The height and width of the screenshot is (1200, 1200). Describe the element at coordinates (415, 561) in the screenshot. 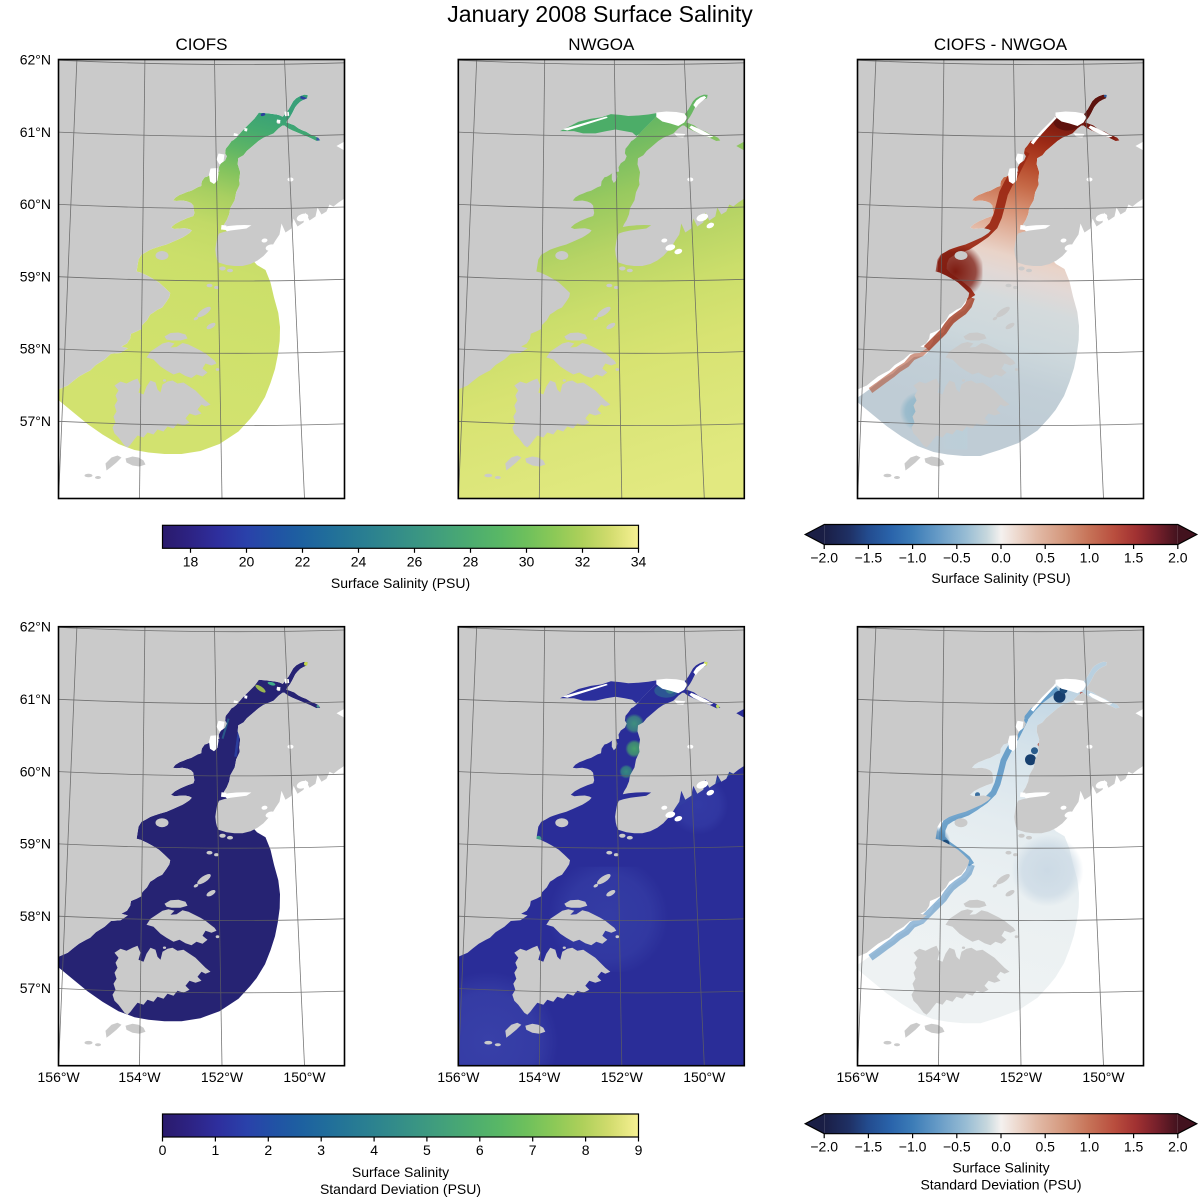

I see `svg-text: 26` at that location.